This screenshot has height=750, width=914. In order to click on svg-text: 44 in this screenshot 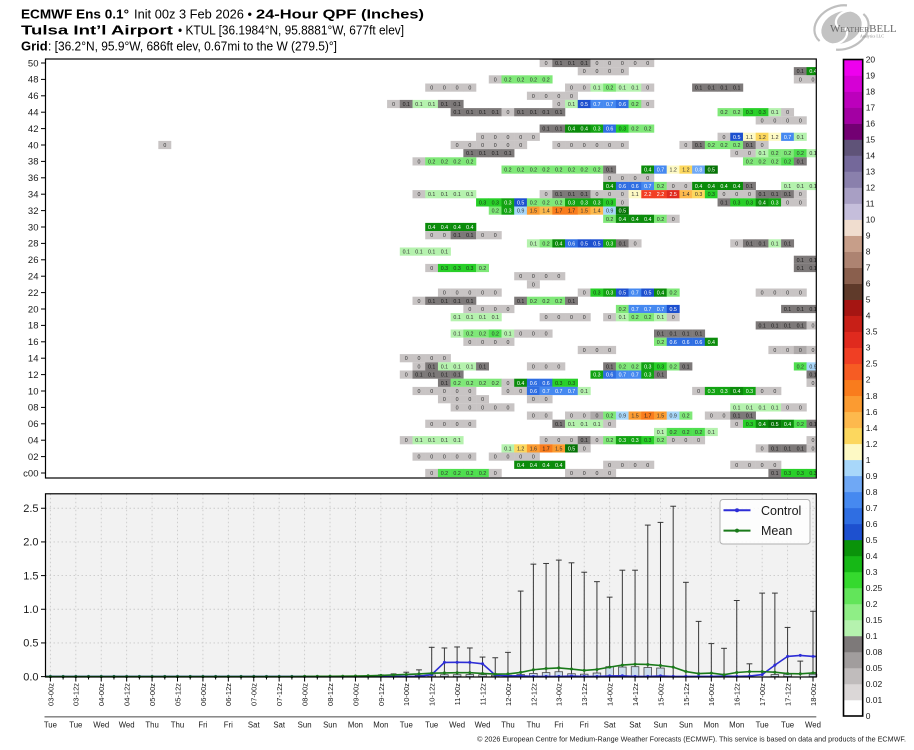, I will do `click(33, 113)`.